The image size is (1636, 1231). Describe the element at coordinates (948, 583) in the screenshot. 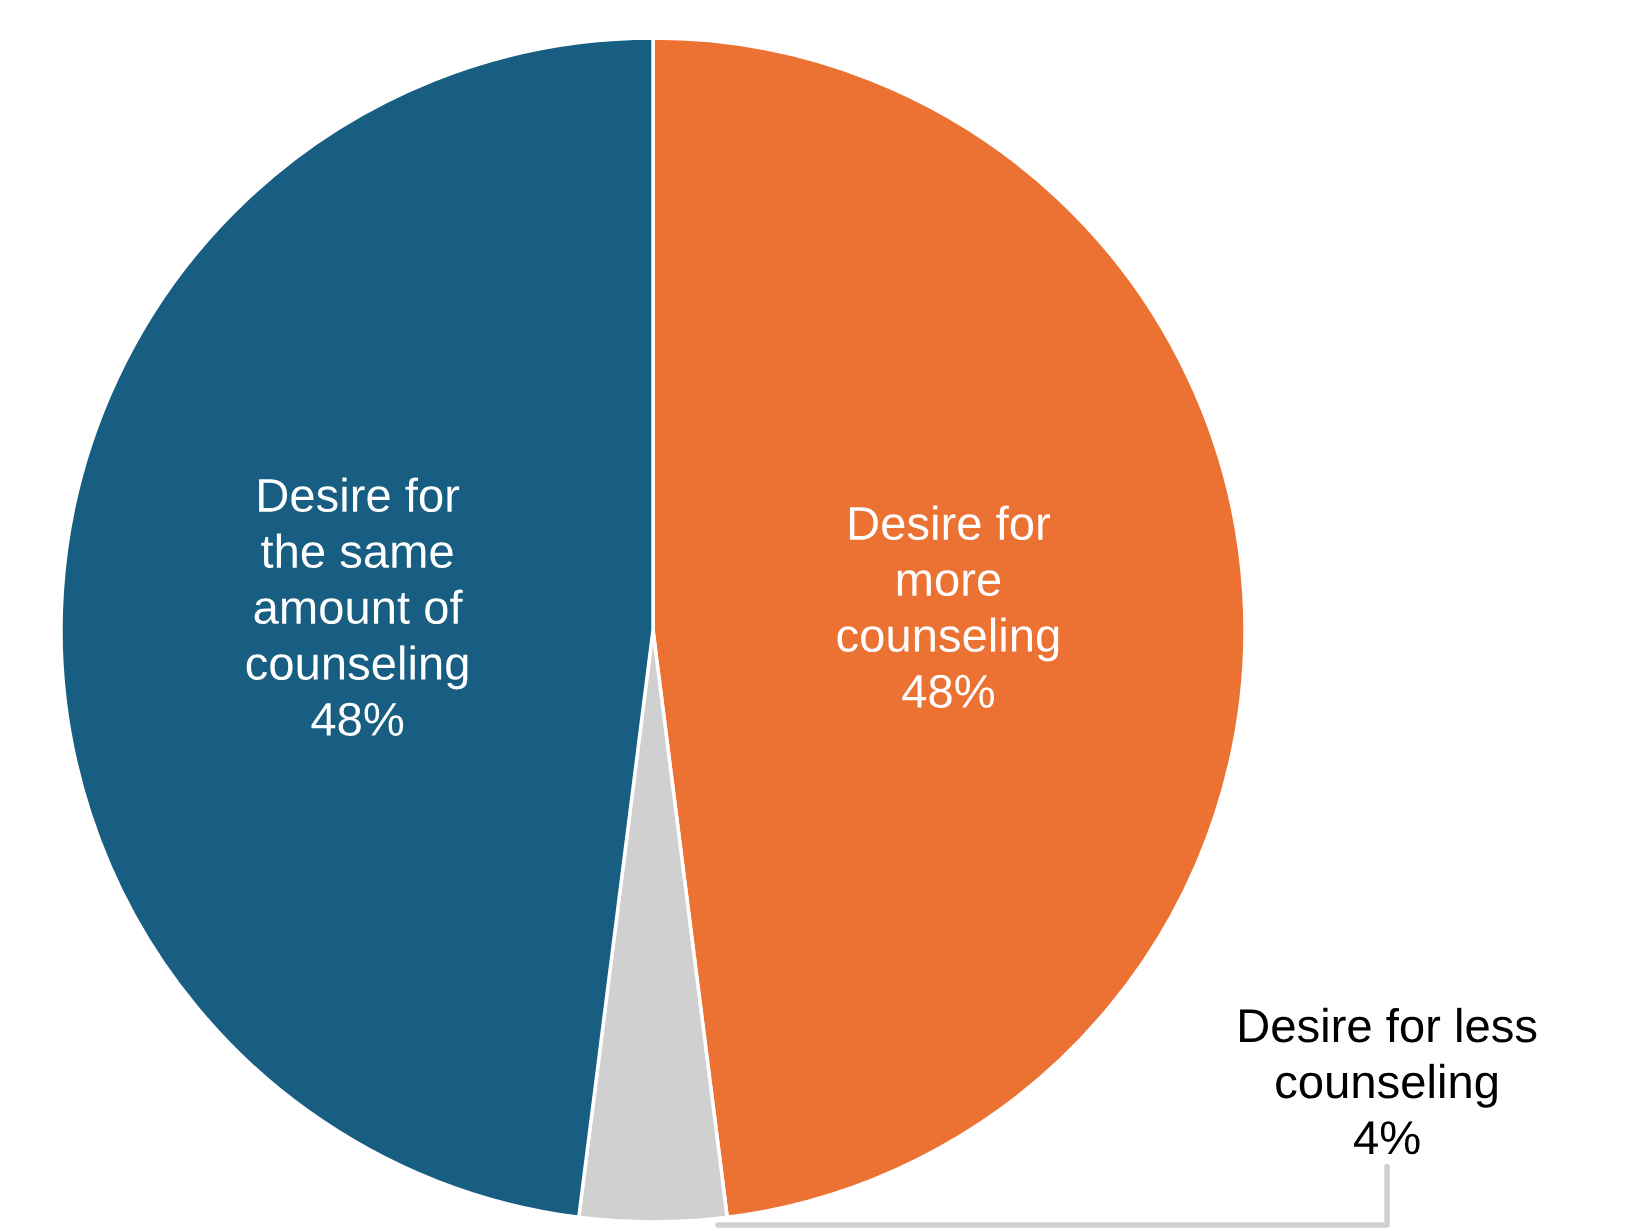

I see `slice-label: Desire for more counseling` at that location.